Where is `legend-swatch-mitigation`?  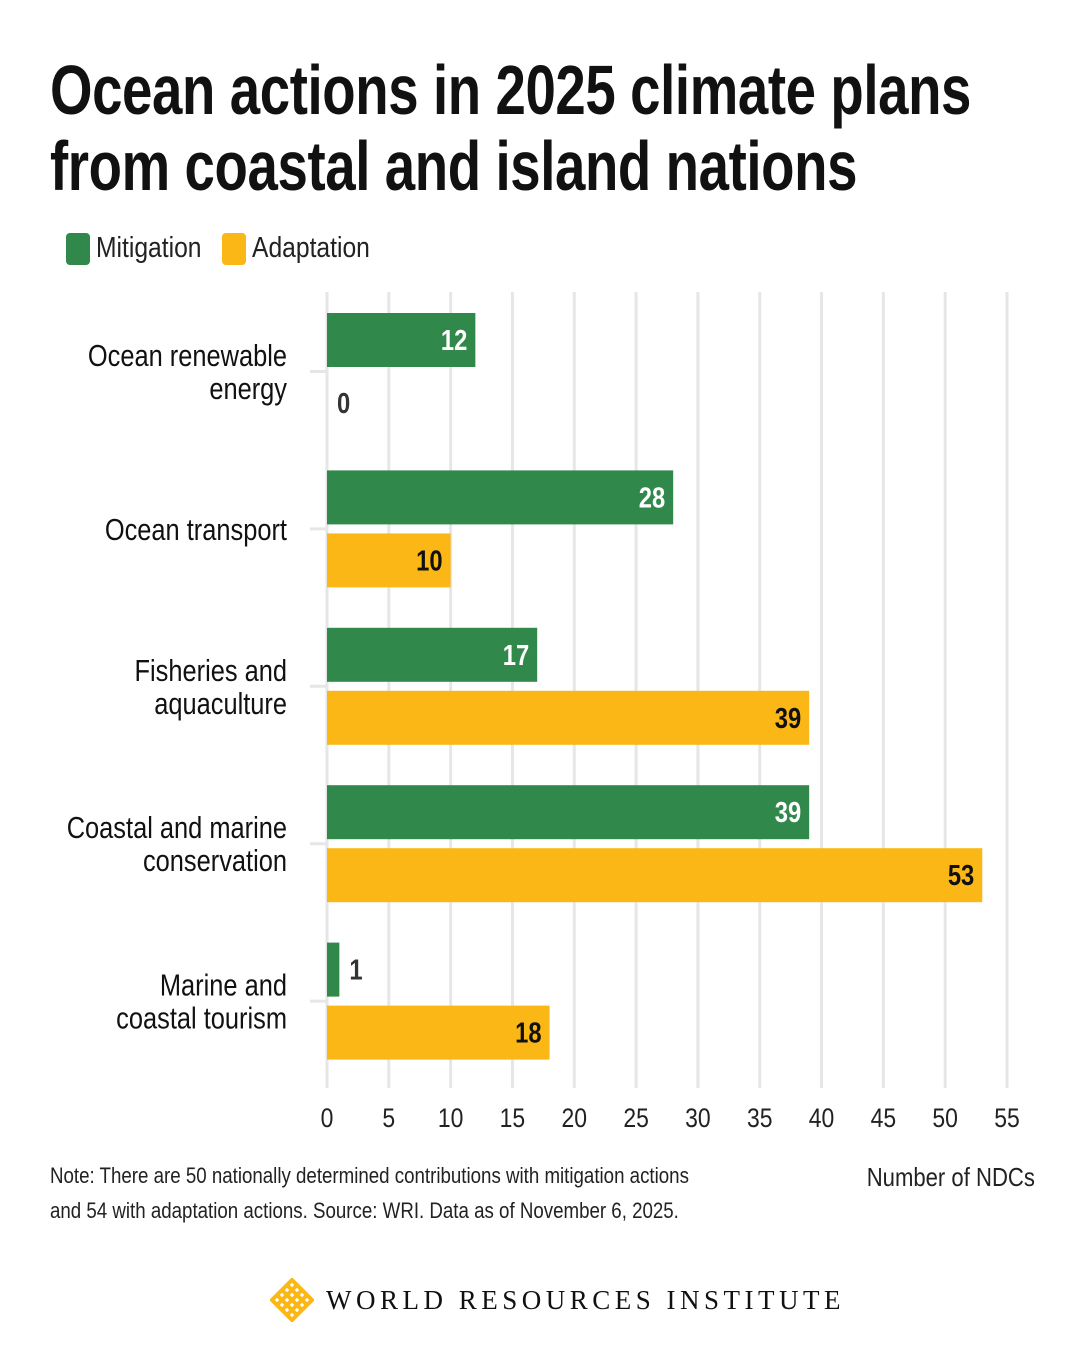
legend-swatch-mitigation is located at coordinates (78, 248).